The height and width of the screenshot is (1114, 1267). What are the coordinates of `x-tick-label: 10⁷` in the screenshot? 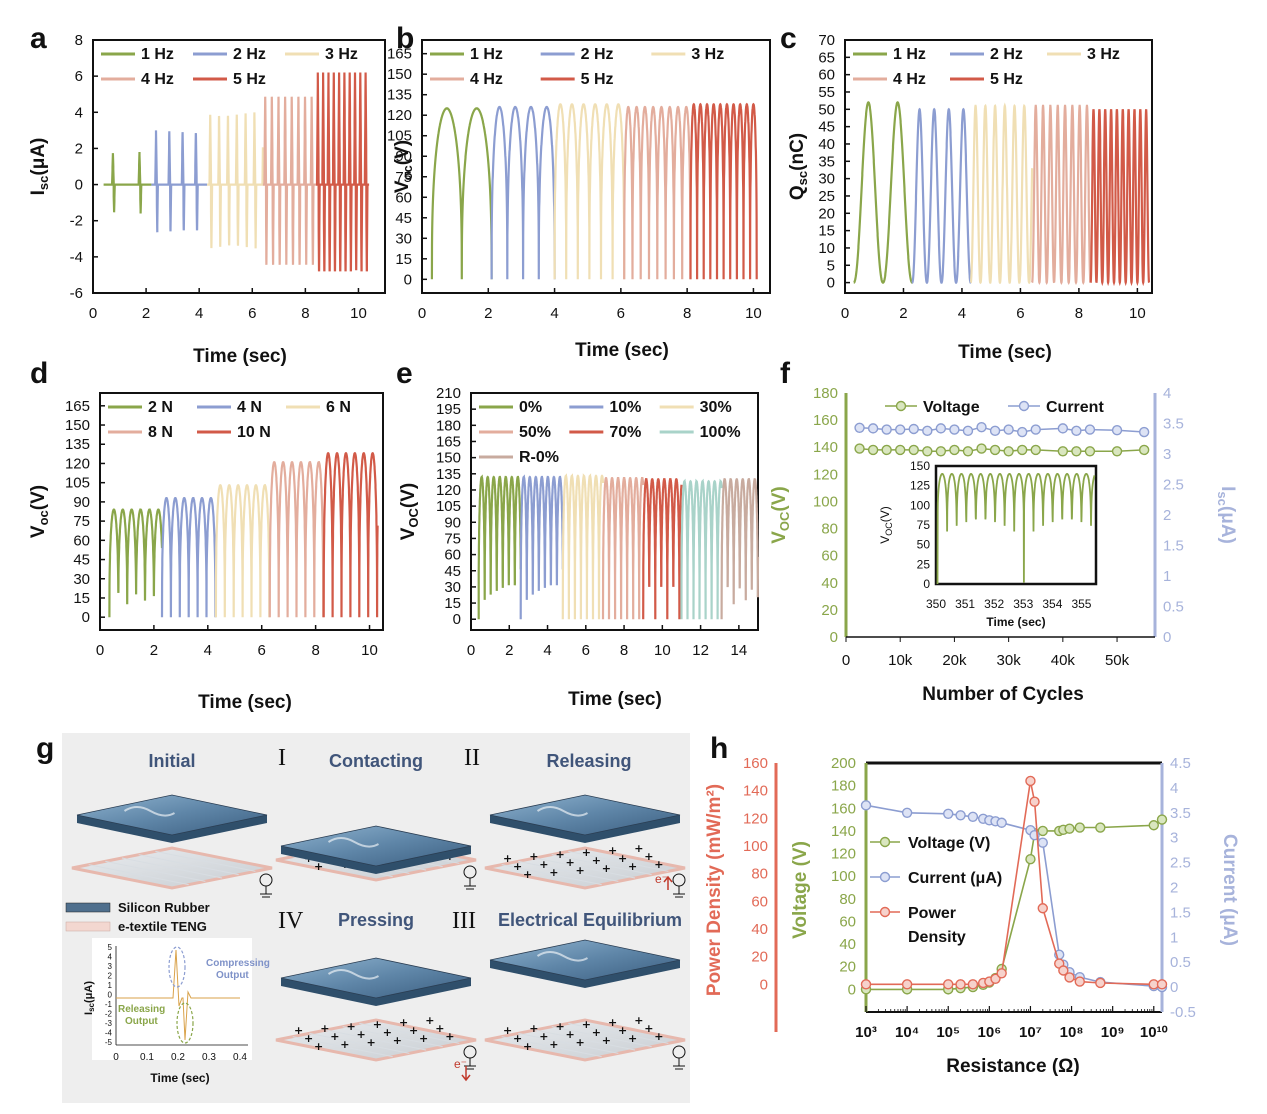 It's located at (1030, 1032).